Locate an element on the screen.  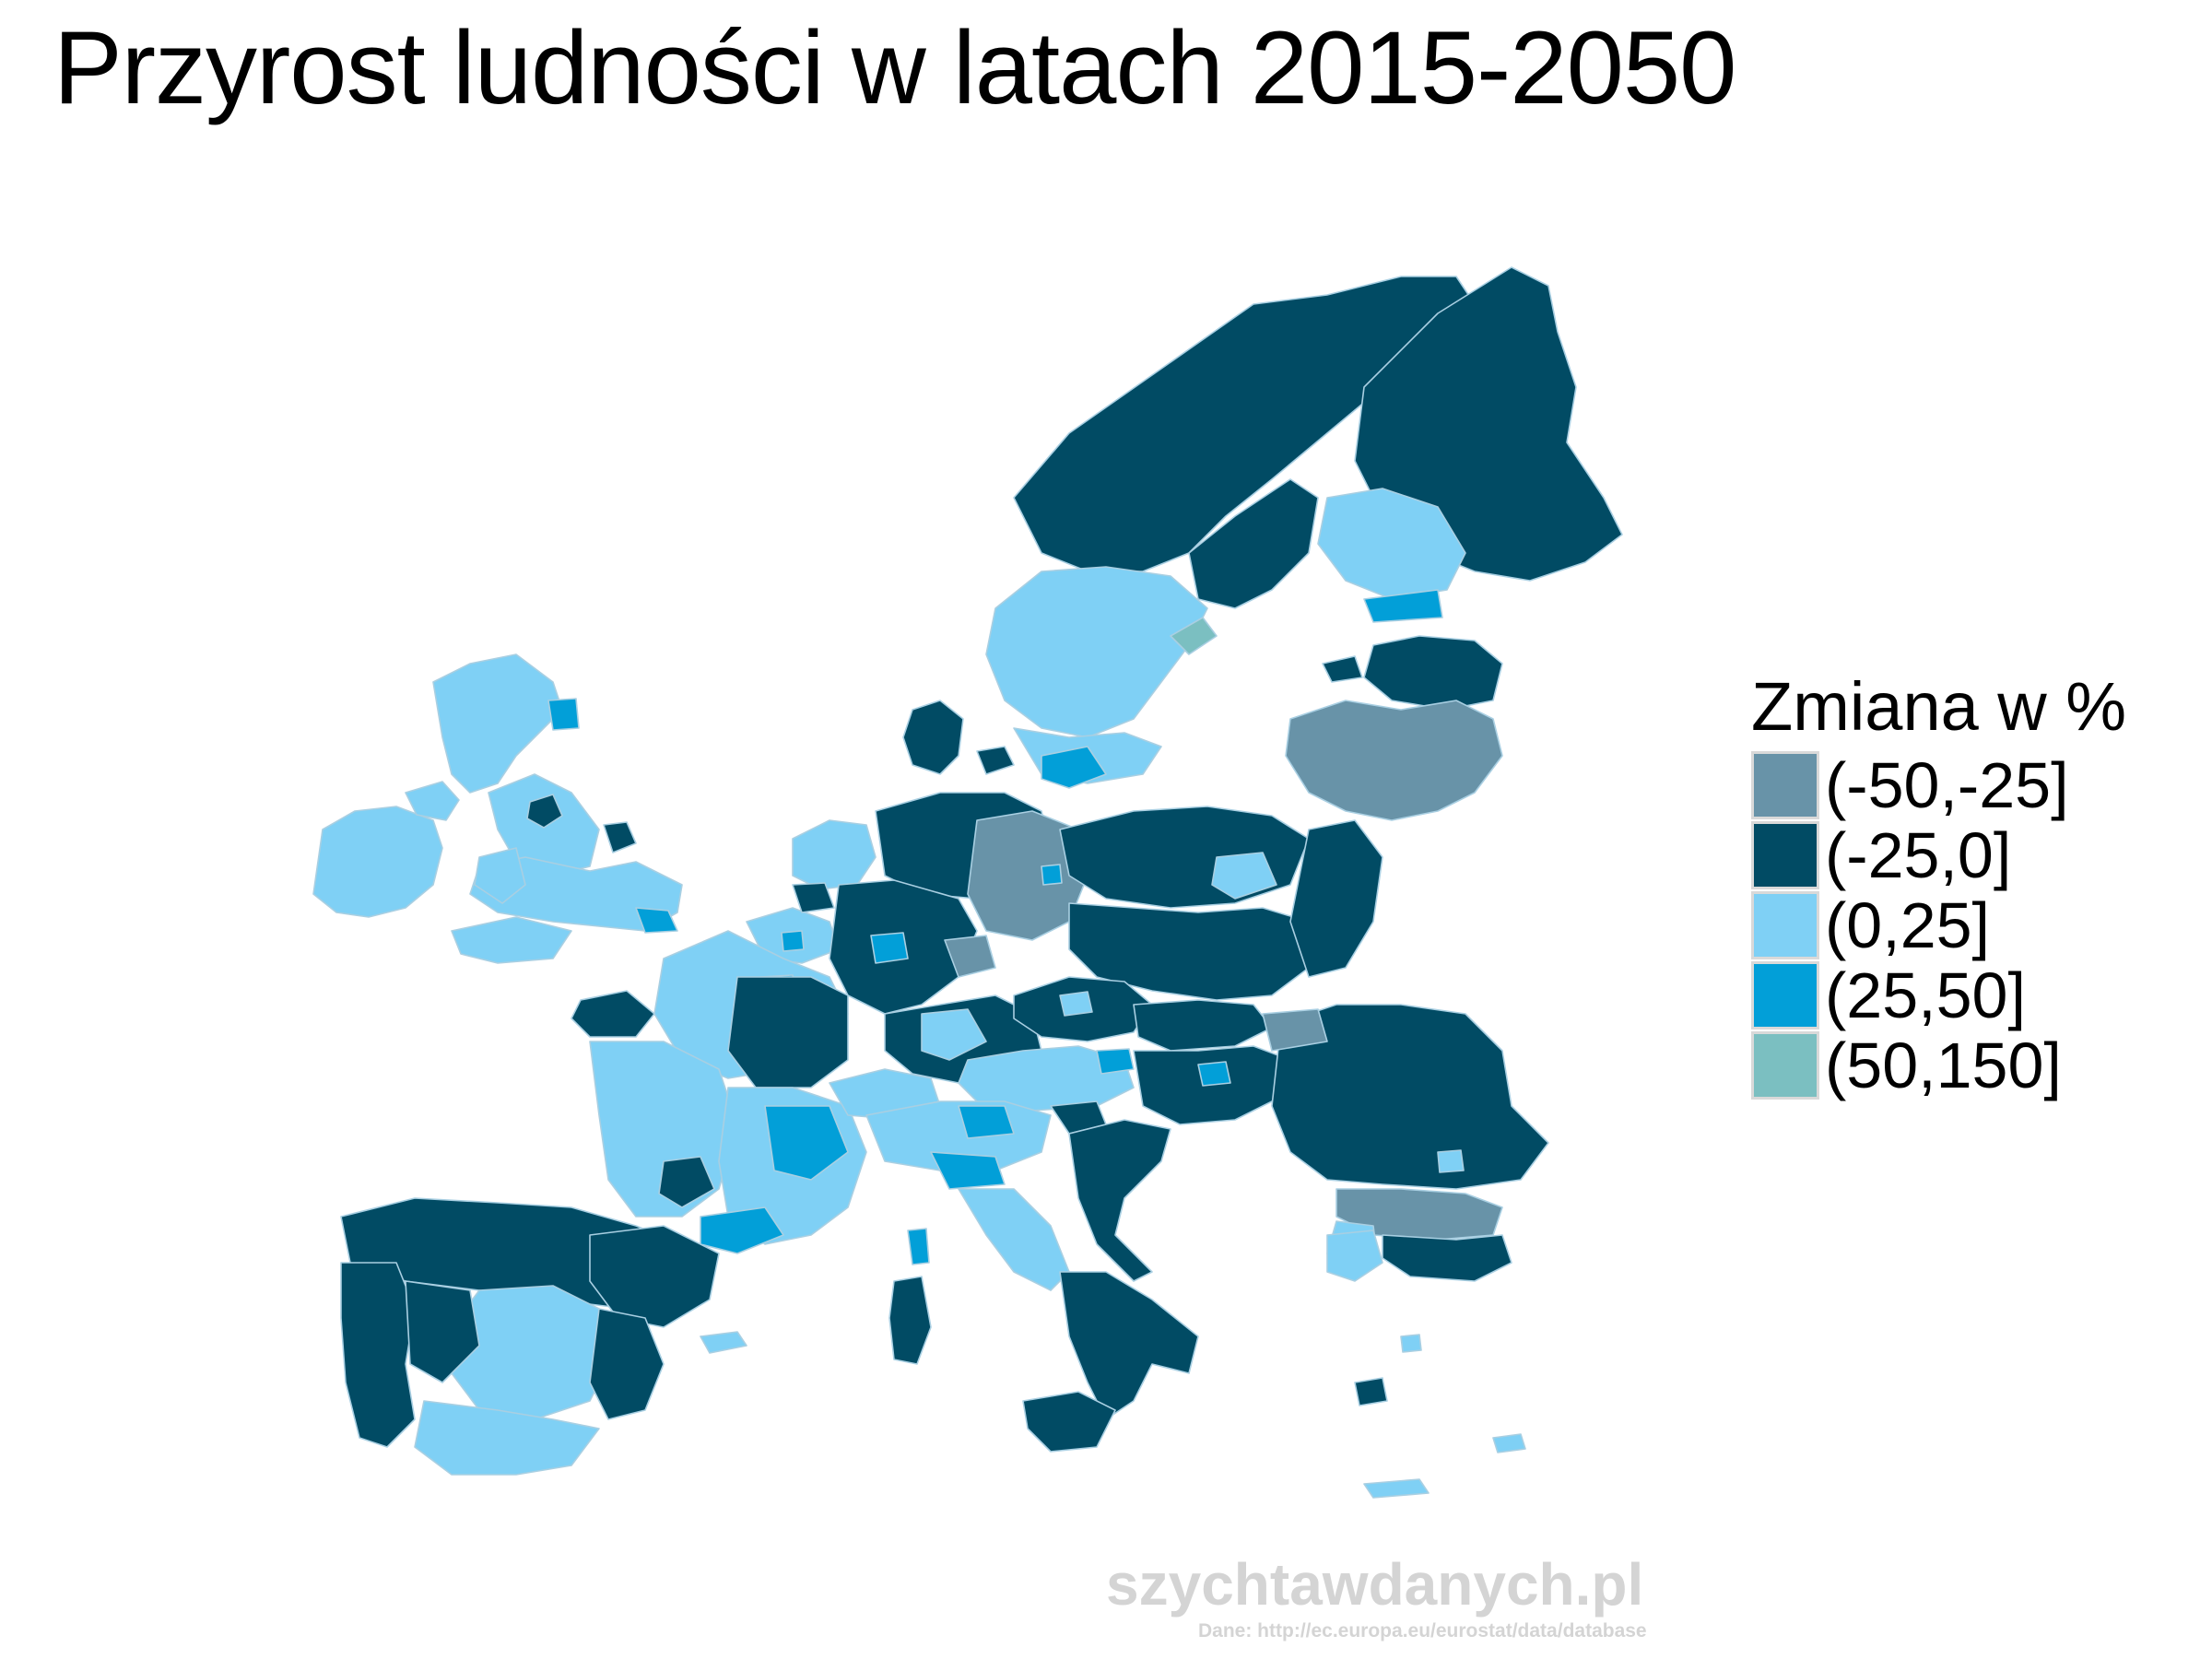
region-skane is located at coordinates (1074, 767).